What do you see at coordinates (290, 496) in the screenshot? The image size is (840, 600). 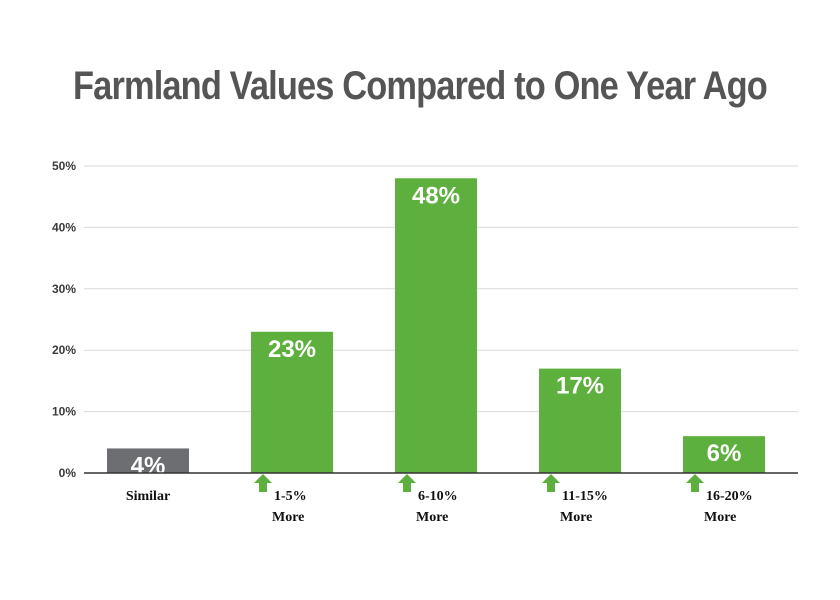 I see `x-category-label: 1-5%` at bounding box center [290, 496].